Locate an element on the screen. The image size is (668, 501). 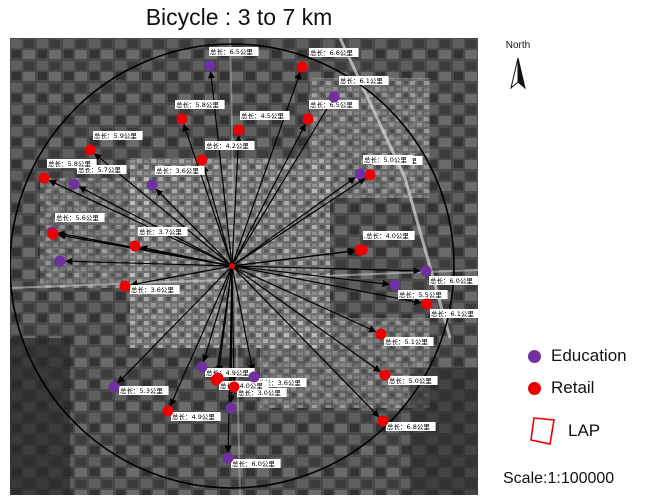
legend-retail: Retail is located at coordinates (561, 388).